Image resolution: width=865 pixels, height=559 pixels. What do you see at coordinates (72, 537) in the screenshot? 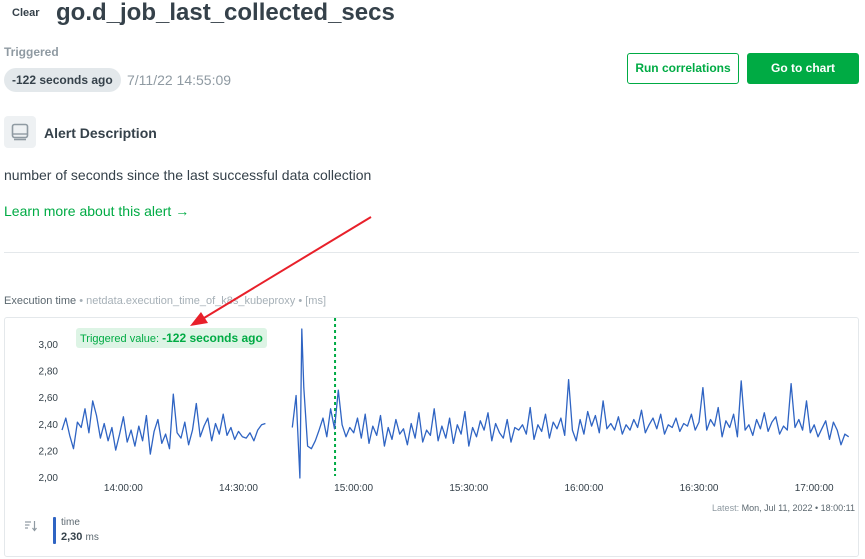
I see `legend-value-number: 2,30` at bounding box center [72, 537].